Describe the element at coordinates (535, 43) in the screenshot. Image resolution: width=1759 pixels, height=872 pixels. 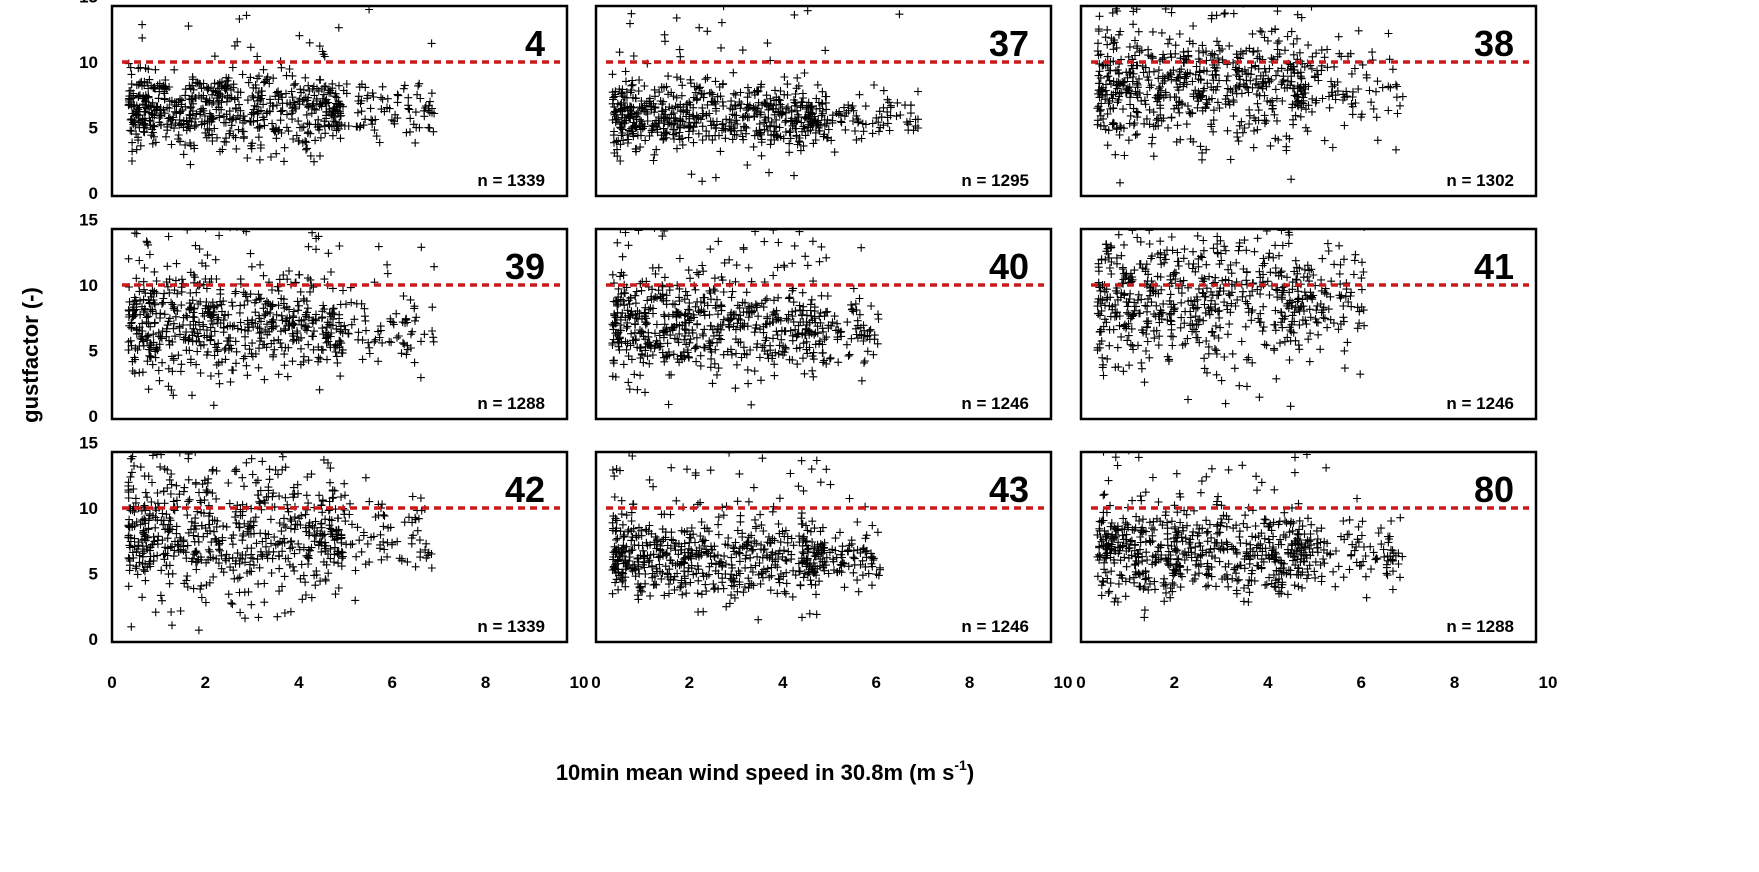
I see `panel-id-label: 4` at that location.